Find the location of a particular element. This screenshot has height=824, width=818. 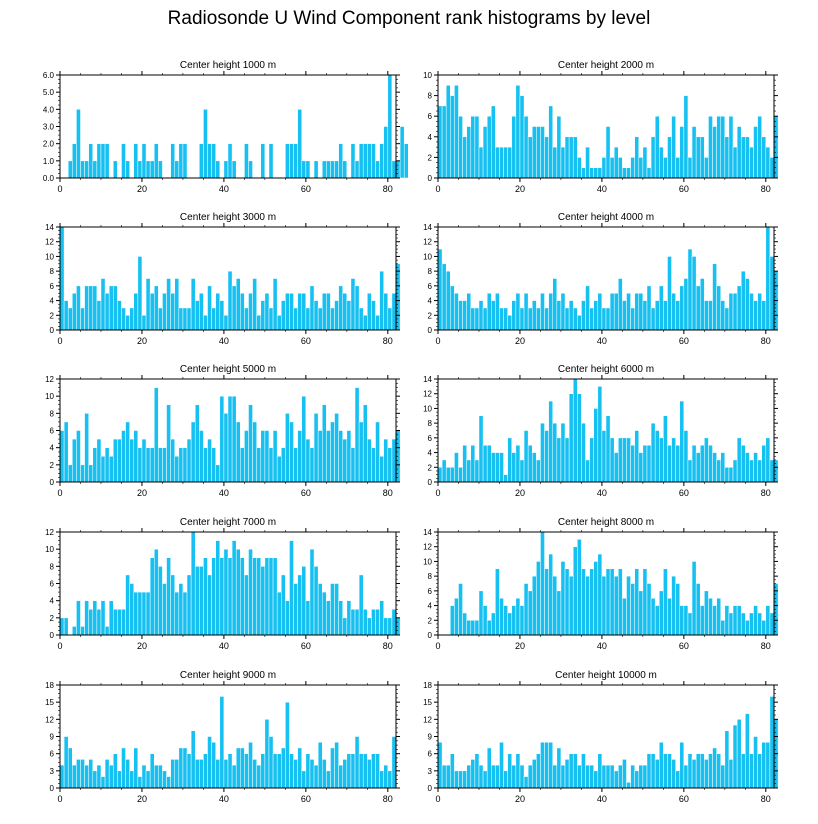

panel-title: Center height 1000 m is located at coordinates (228, 65).